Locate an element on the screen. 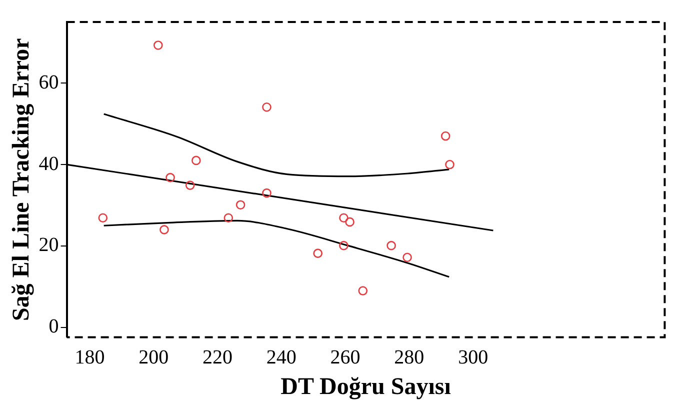 This screenshot has width=678, height=410. y-tick-label: 0 is located at coordinates (53, 327).